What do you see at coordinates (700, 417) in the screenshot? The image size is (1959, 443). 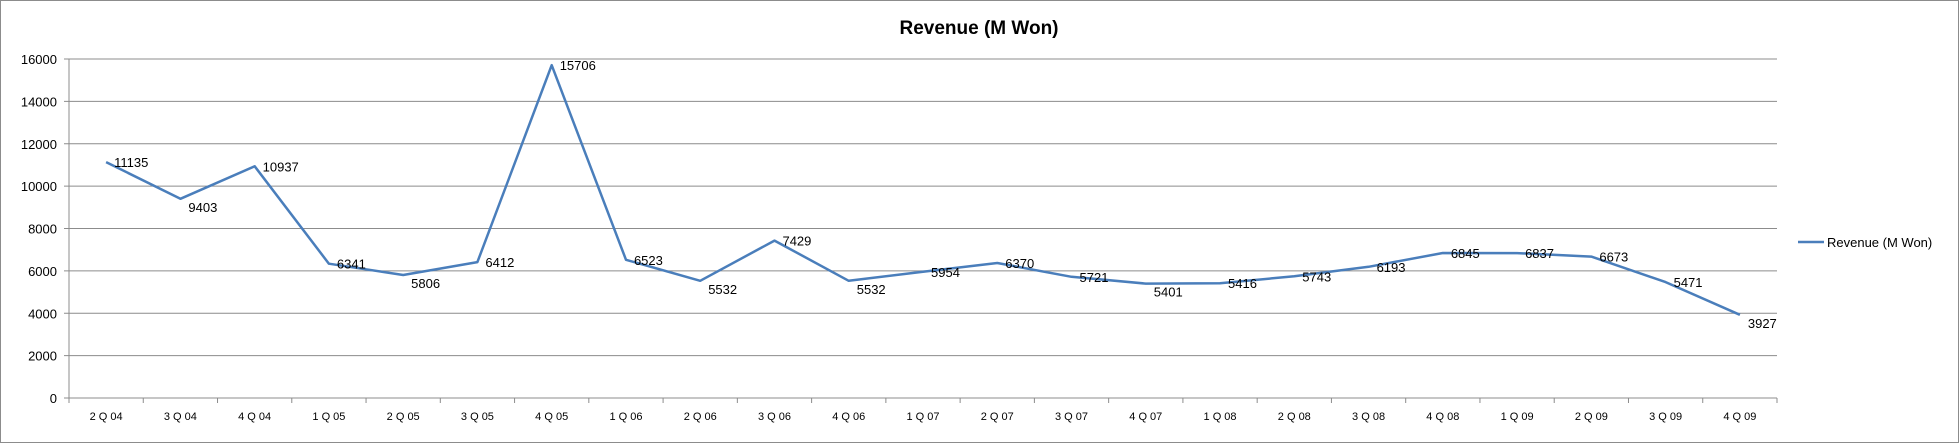 I see `x-tick-label: 2 Q 06` at bounding box center [700, 417].